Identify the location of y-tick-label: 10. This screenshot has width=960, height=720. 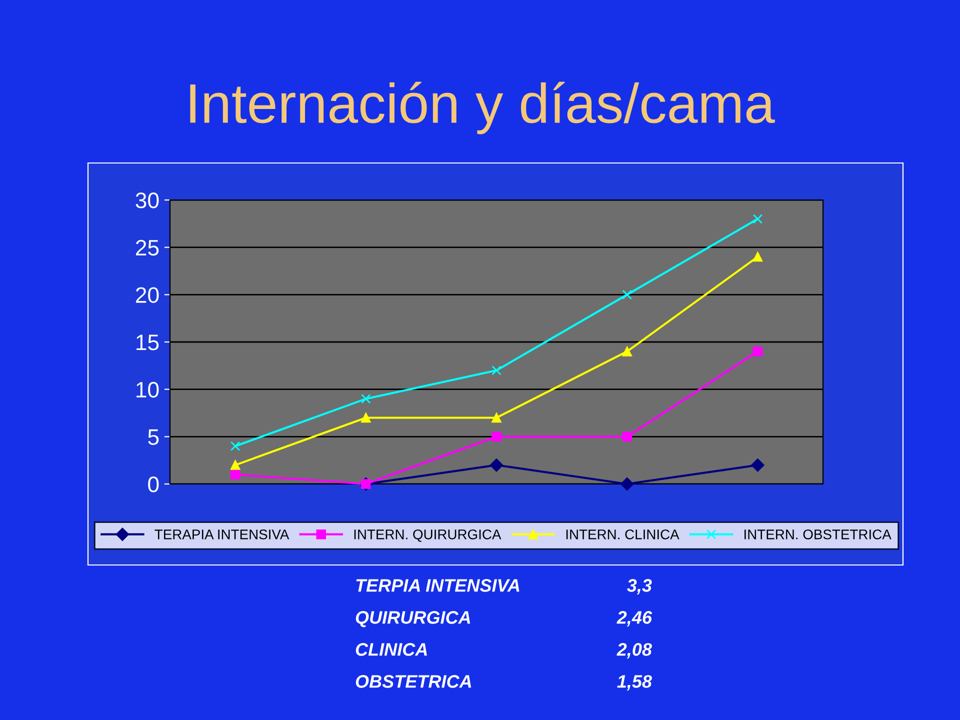
(147, 390).